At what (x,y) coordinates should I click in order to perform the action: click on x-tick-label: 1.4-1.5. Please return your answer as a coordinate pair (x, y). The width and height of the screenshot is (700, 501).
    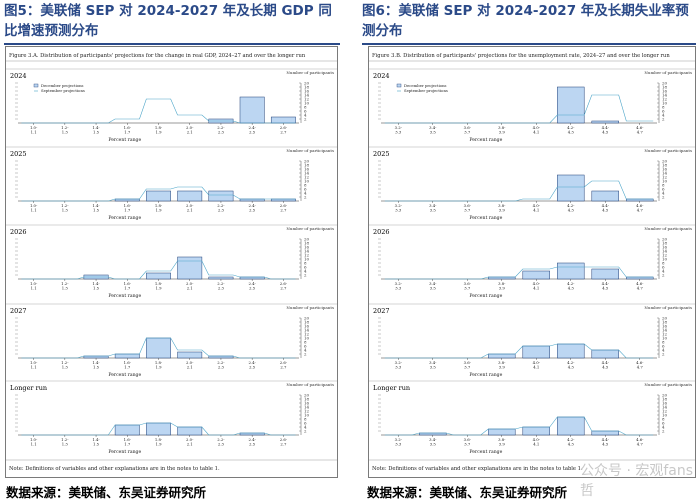
    Looking at the image, I should click on (96, 442).